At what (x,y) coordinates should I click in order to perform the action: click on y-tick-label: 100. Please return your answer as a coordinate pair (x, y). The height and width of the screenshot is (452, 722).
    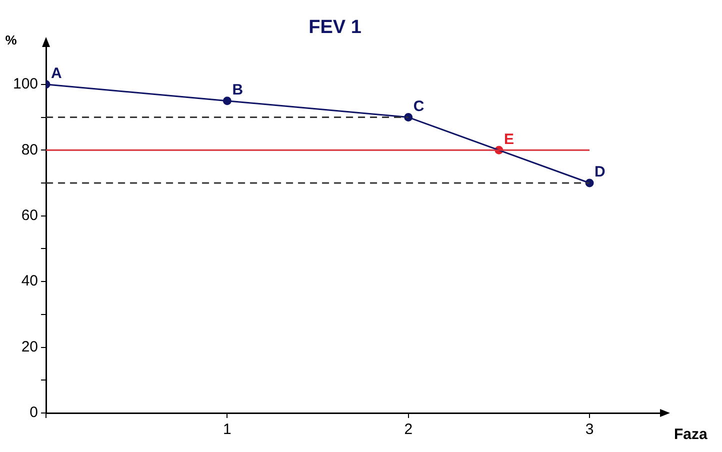
    Looking at the image, I should click on (25, 84).